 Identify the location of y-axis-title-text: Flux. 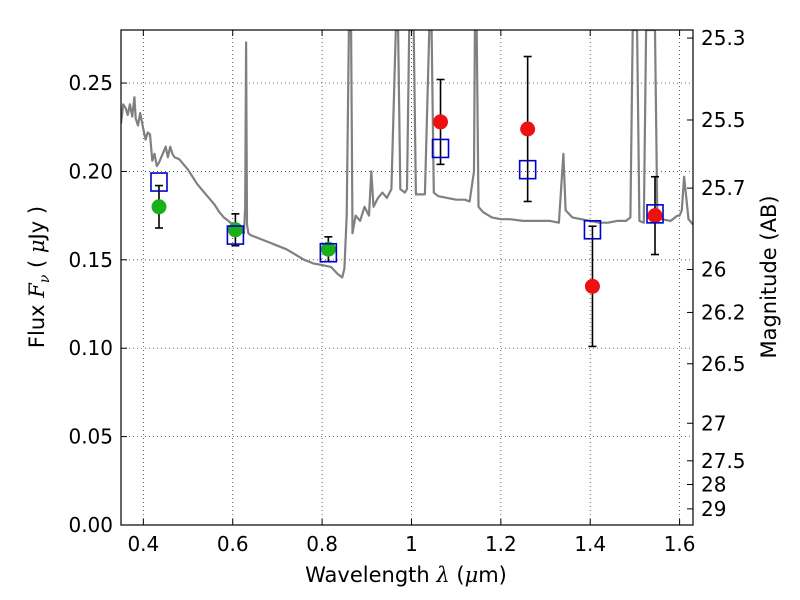
(37, 323).